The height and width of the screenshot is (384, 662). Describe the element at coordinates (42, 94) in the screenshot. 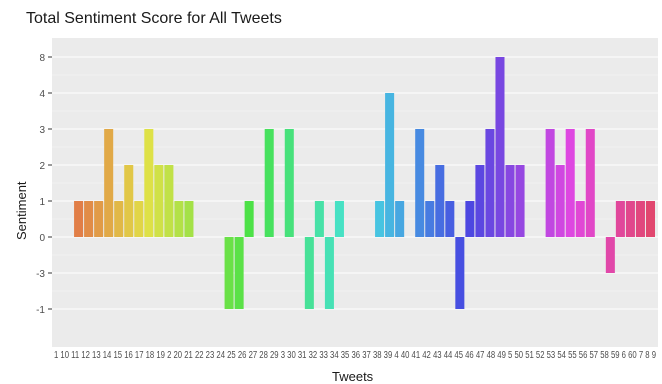

I see `y-tick-label: 4` at that location.